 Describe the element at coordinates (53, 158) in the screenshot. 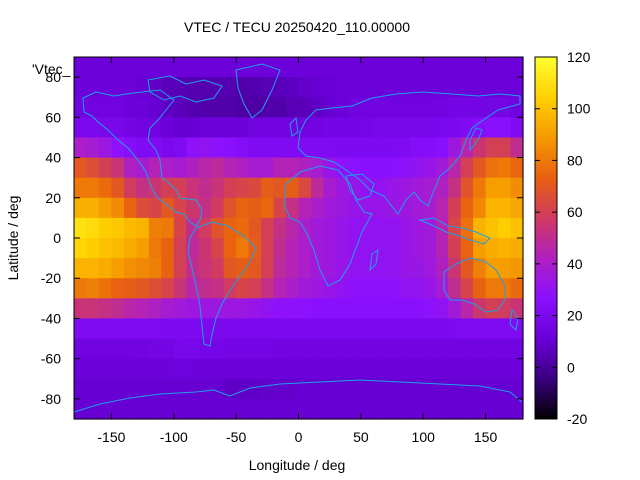

I see `y-tick-label: 40` at that location.